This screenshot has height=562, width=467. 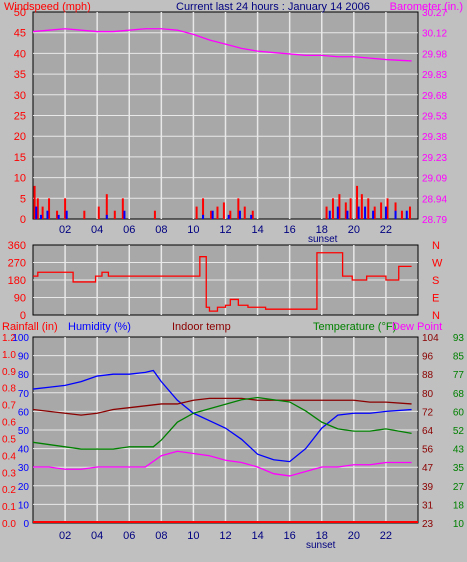 I want to click on tick-label: 28.79, so click(x=434, y=220).